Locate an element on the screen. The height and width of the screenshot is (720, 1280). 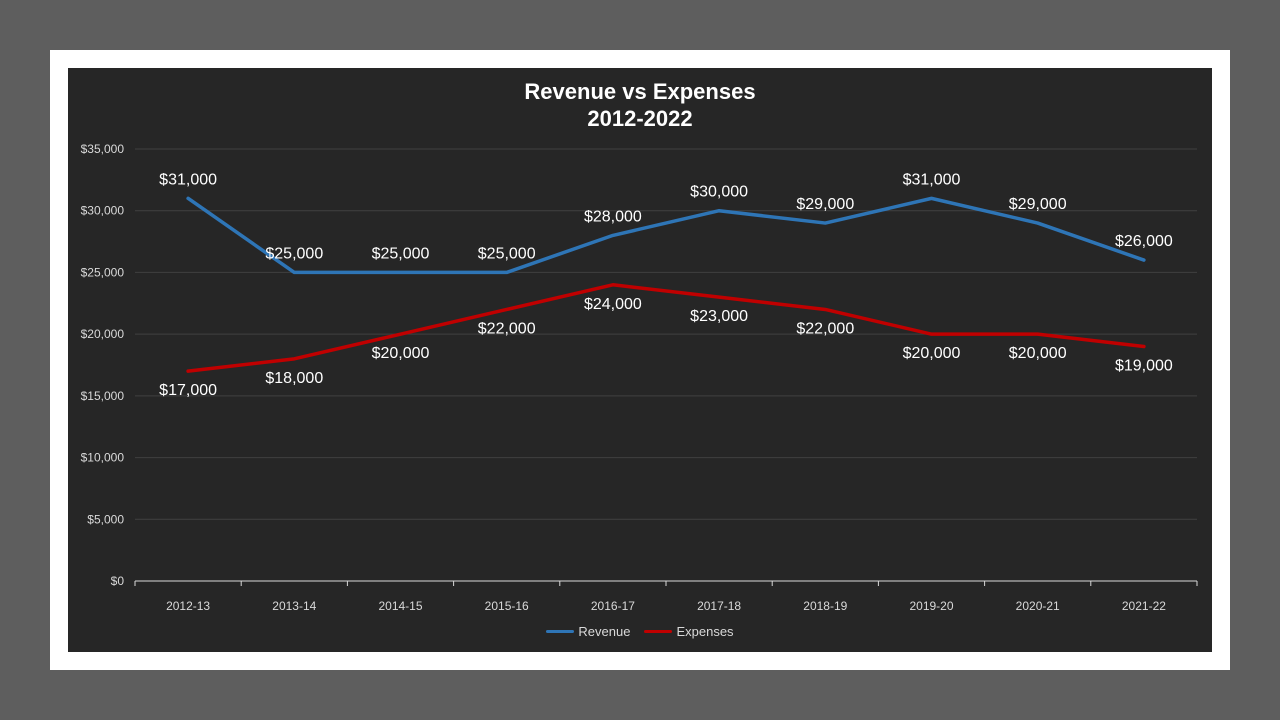
y-tick-label: $15,000 is located at coordinates (103, 396).